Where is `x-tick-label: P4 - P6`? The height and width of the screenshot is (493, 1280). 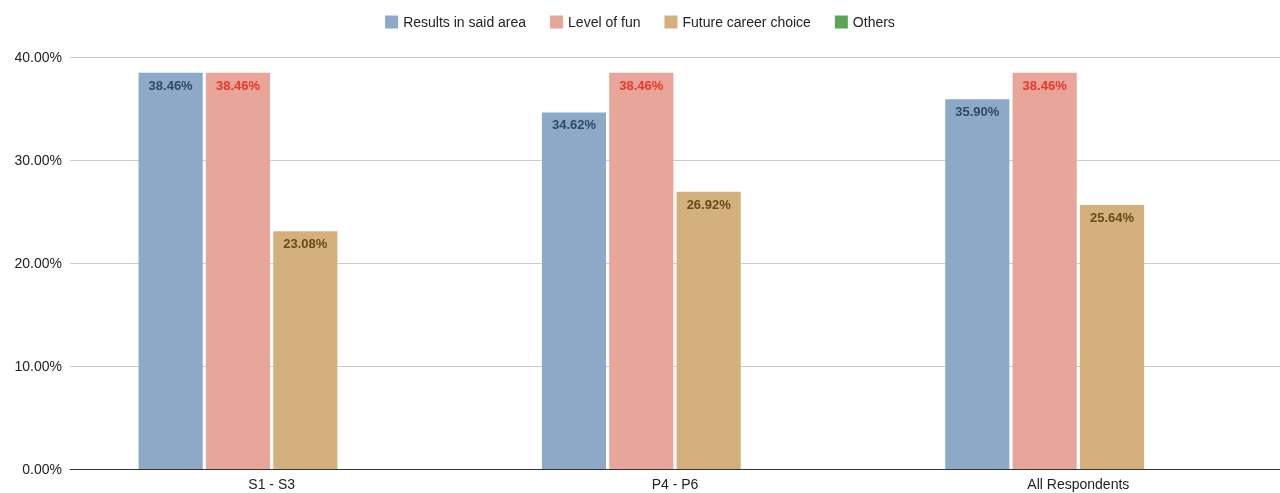
x-tick-label: P4 - P6 is located at coordinates (675, 484).